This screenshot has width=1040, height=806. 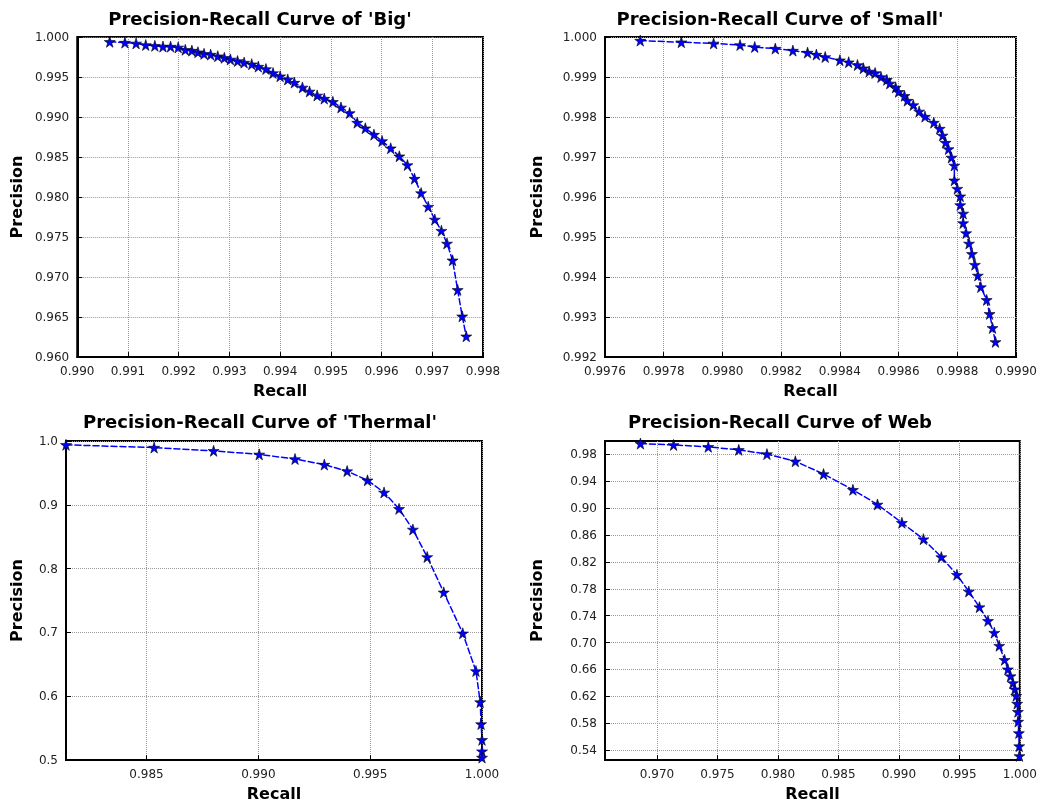 I want to click on x-tick-label: 1.000, so click(x=1019, y=774).